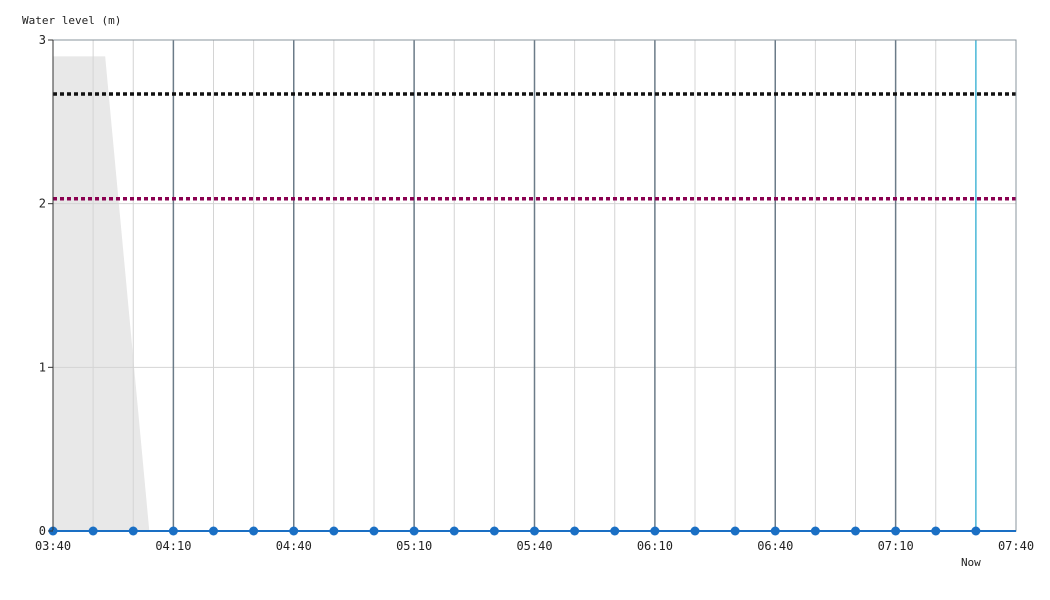 The height and width of the screenshot is (600, 1050). What do you see at coordinates (71, 20) in the screenshot?
I see `y-axis-label: Water level (m)` at bounding box center [71, 20].